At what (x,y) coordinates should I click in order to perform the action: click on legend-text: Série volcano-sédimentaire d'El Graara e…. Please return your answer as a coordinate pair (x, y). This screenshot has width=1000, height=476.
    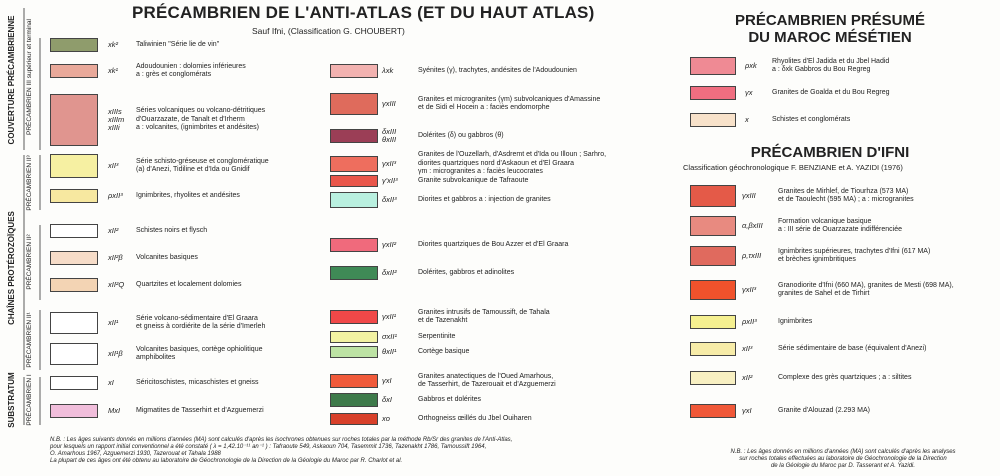
    Looking at the image, I should click on (201, 322).